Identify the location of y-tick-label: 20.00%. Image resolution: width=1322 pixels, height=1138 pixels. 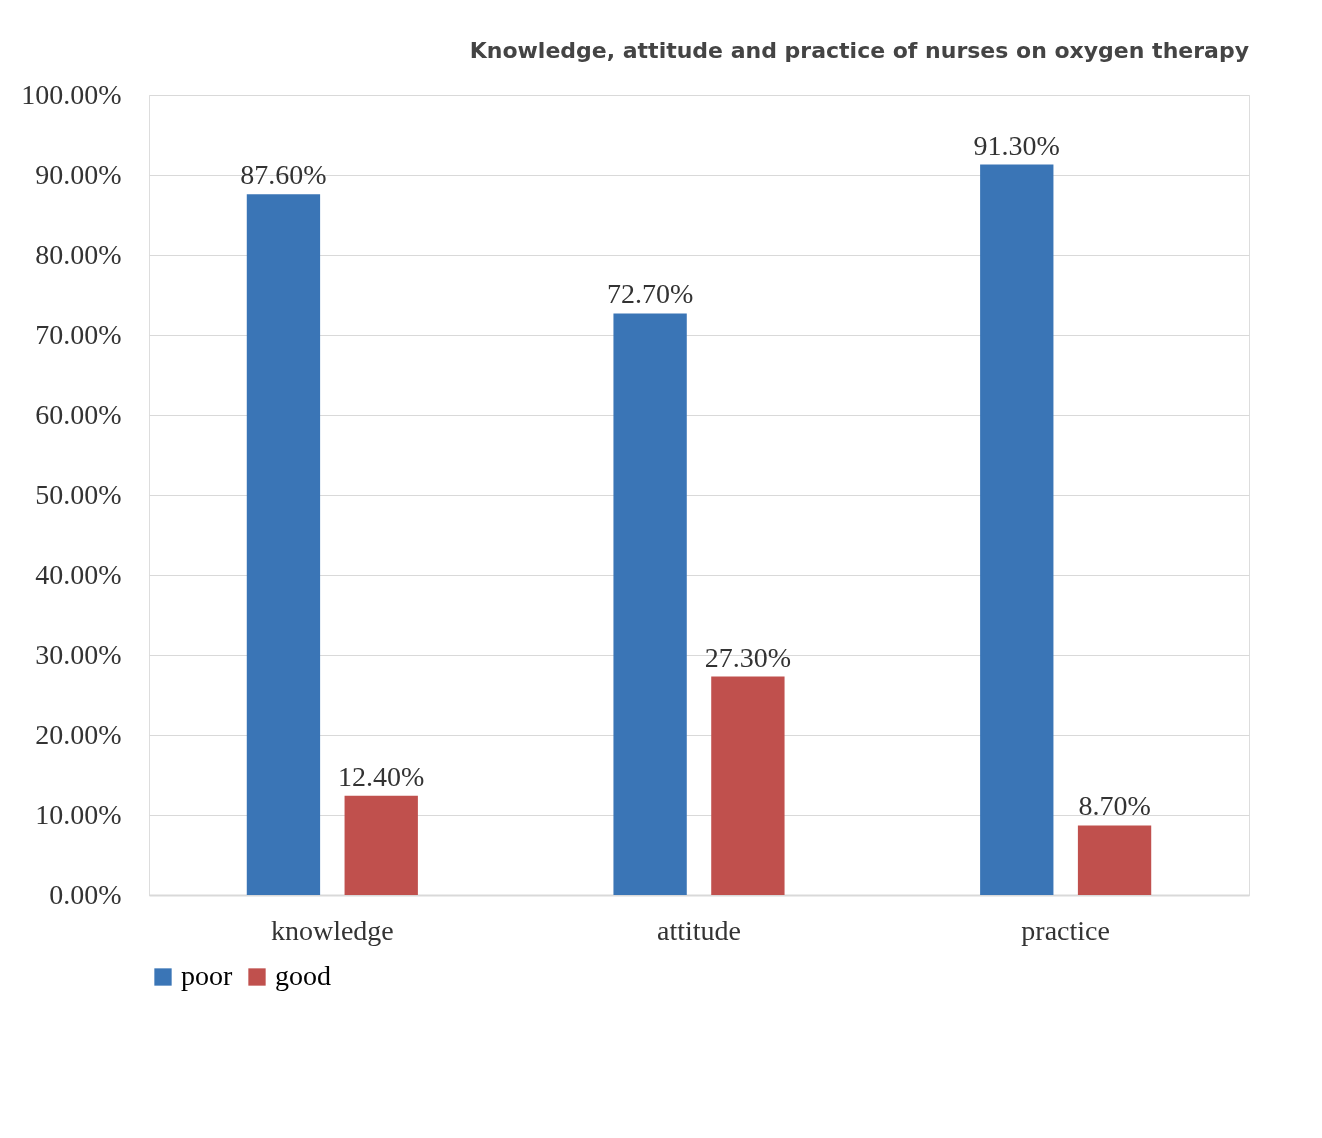
(78, 734).